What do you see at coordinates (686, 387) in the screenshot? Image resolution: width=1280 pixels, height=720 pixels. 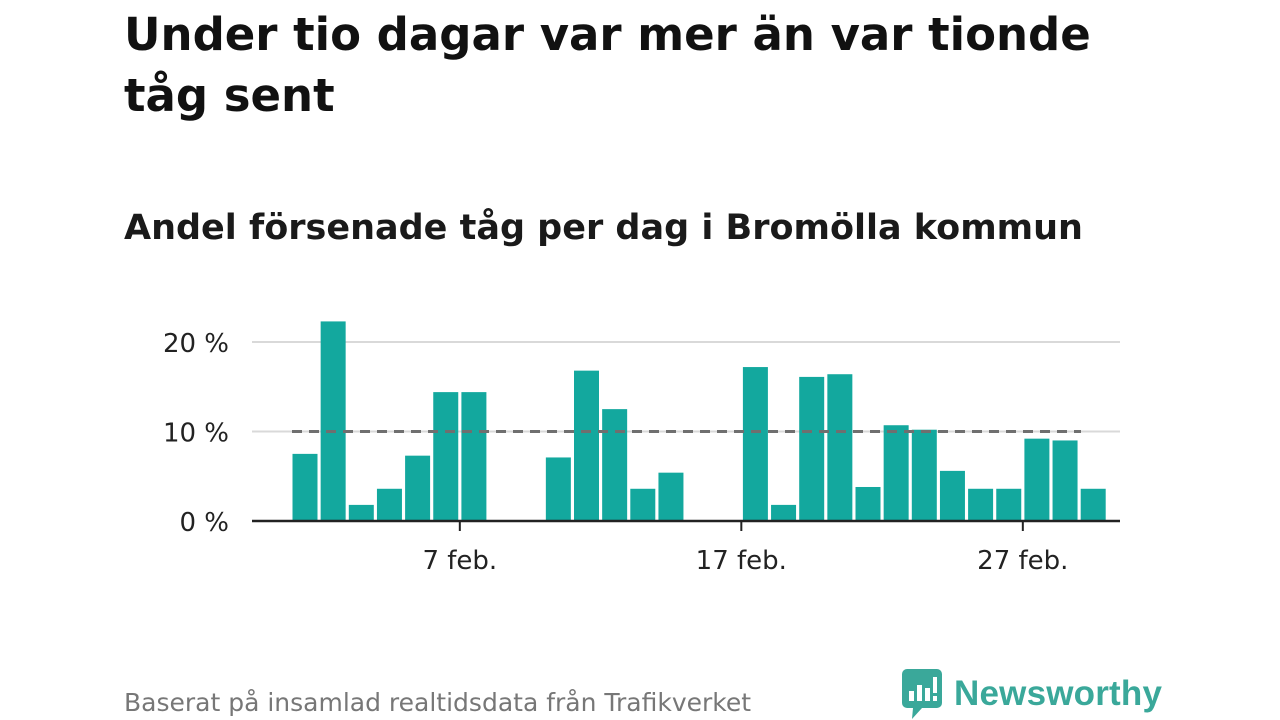 I see `gridlines` at bounding box center [686, 387].